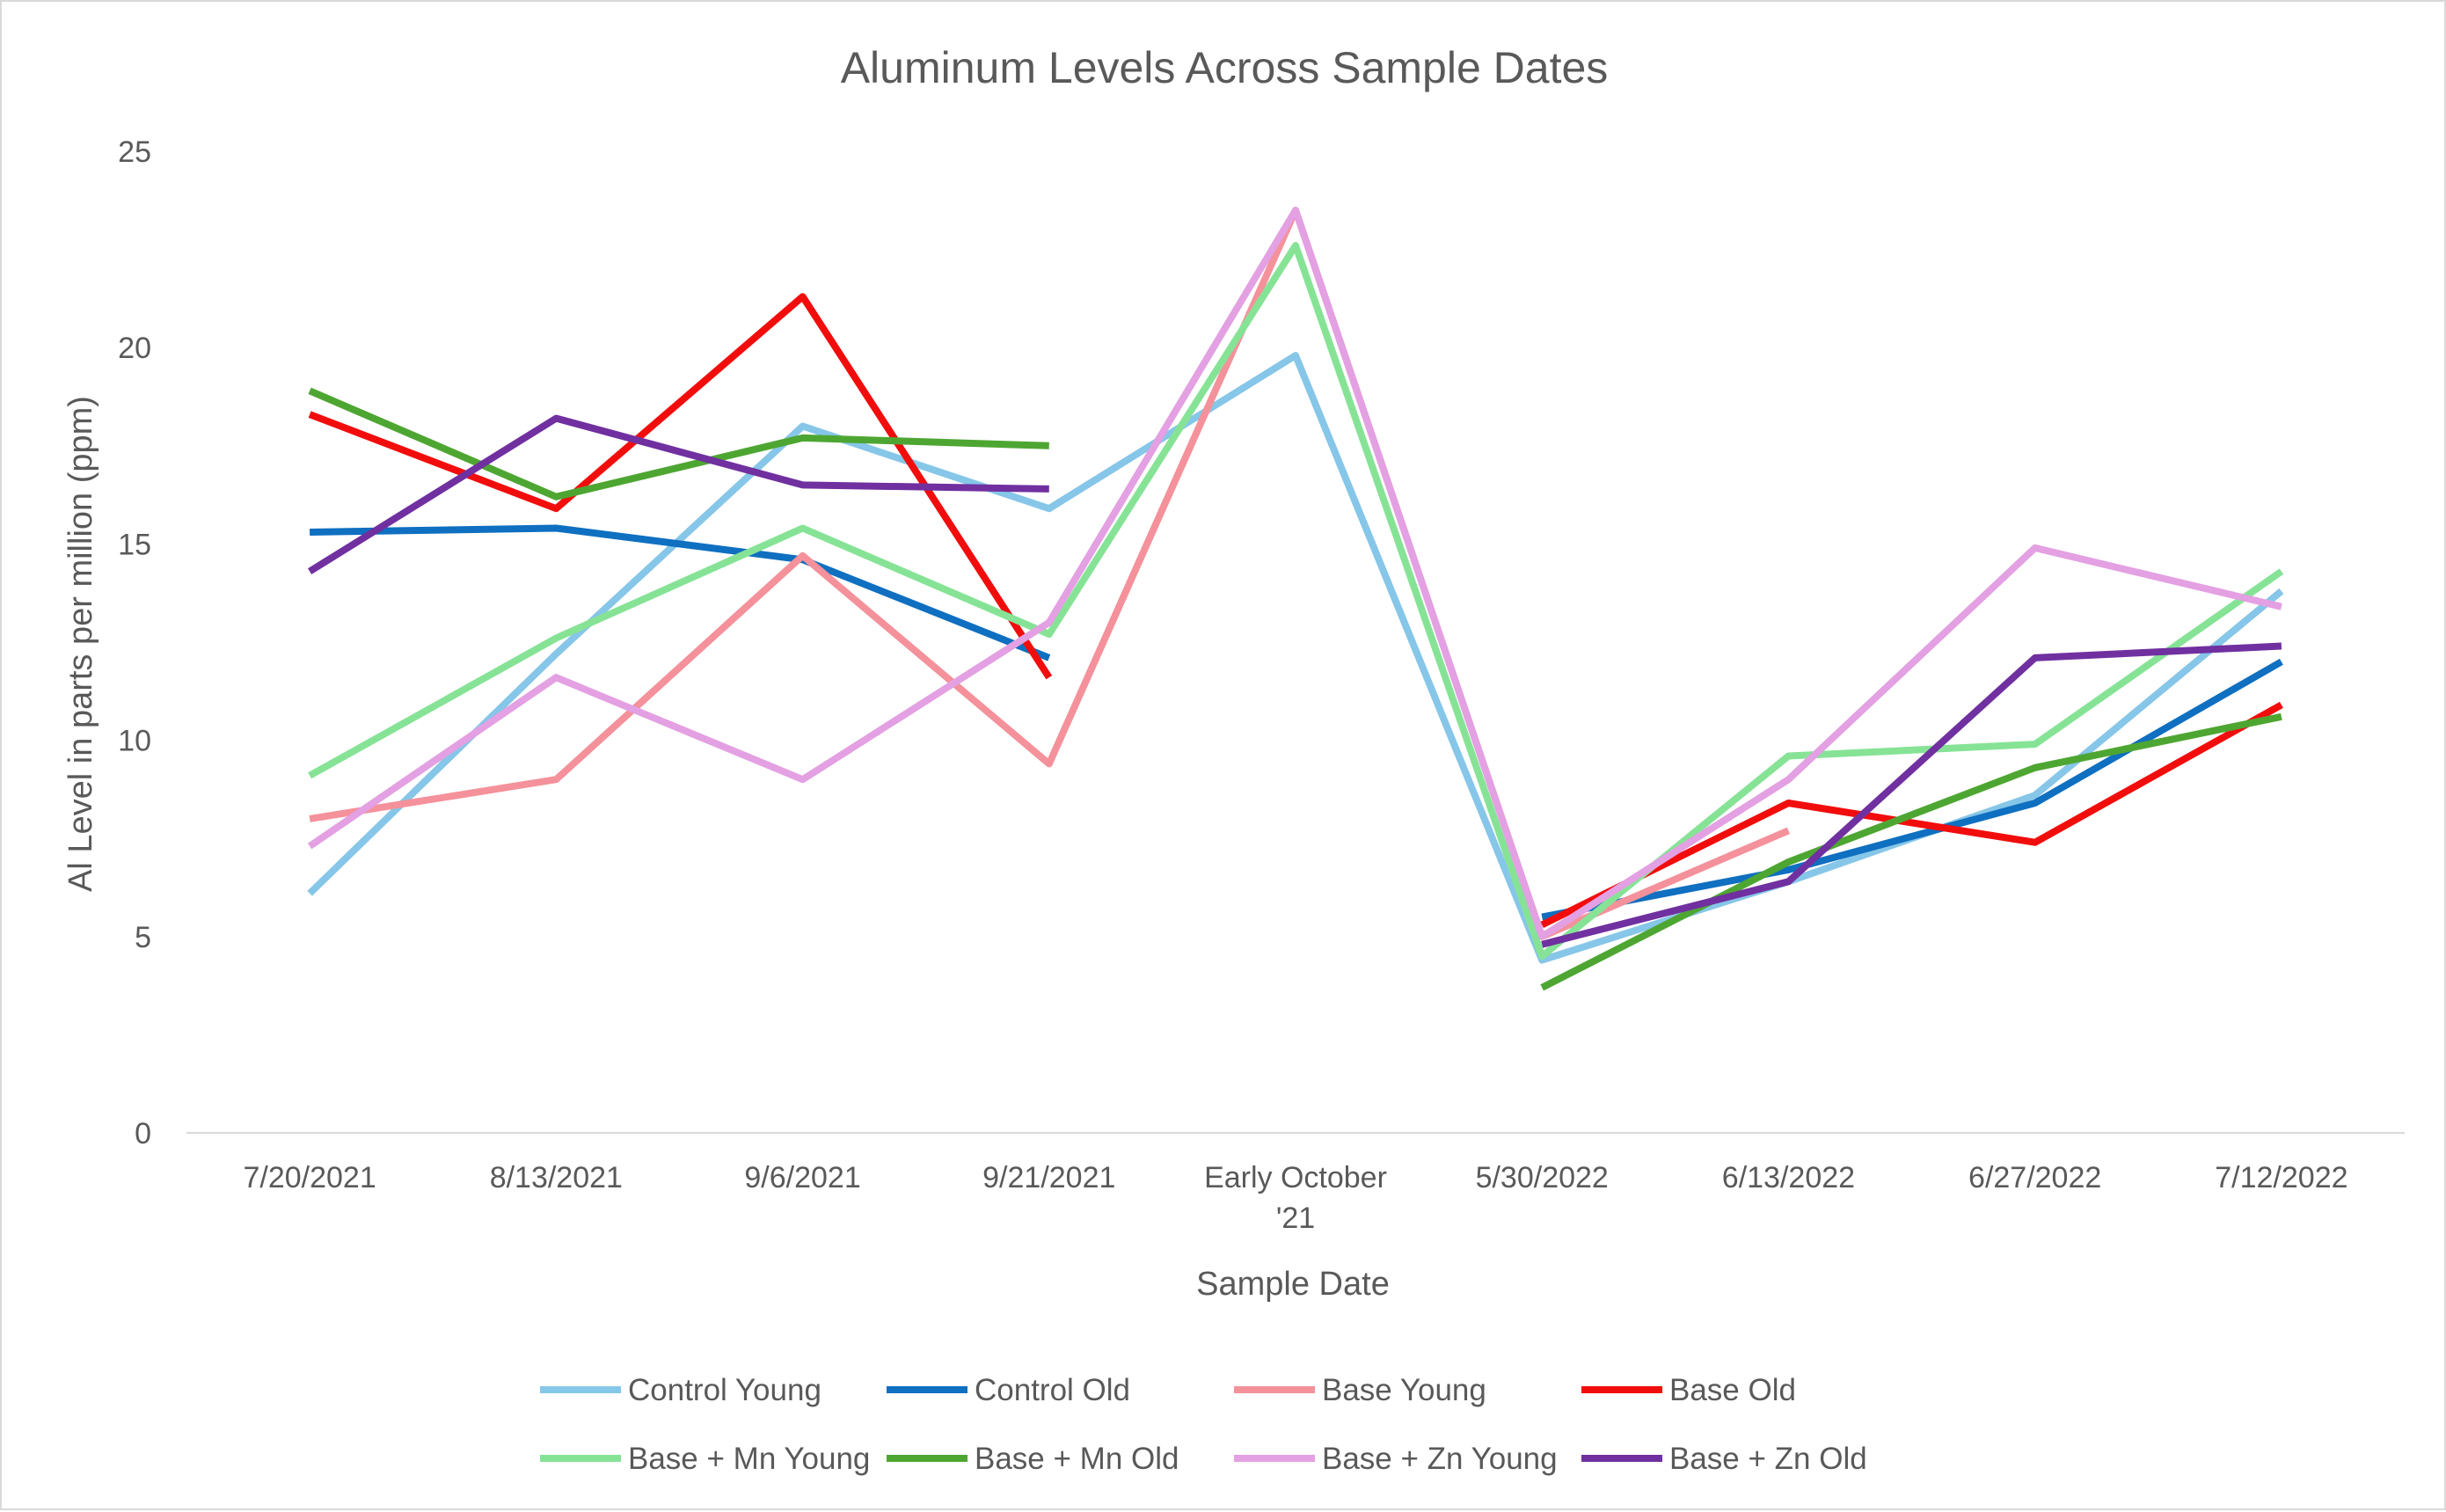 This screenshot has width=2446, height=1512. I want to click on legend-label: Base + Zn Young, so click(1440, 1459).